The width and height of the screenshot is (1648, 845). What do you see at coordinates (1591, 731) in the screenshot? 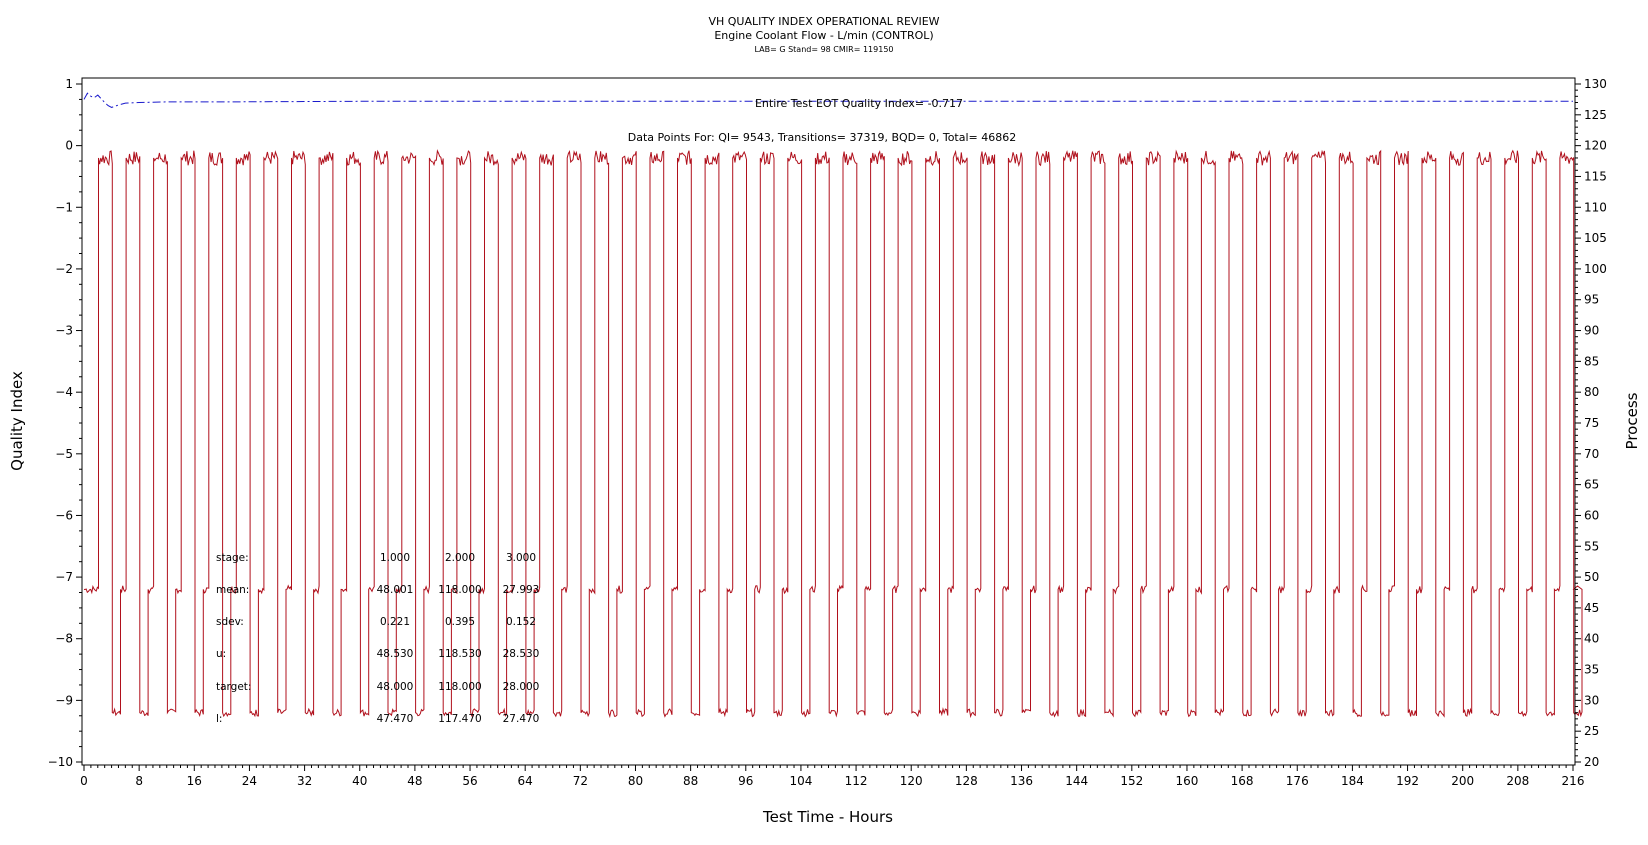
I see `y-right-tick-label: 25` at bounding box center [1591, 731].